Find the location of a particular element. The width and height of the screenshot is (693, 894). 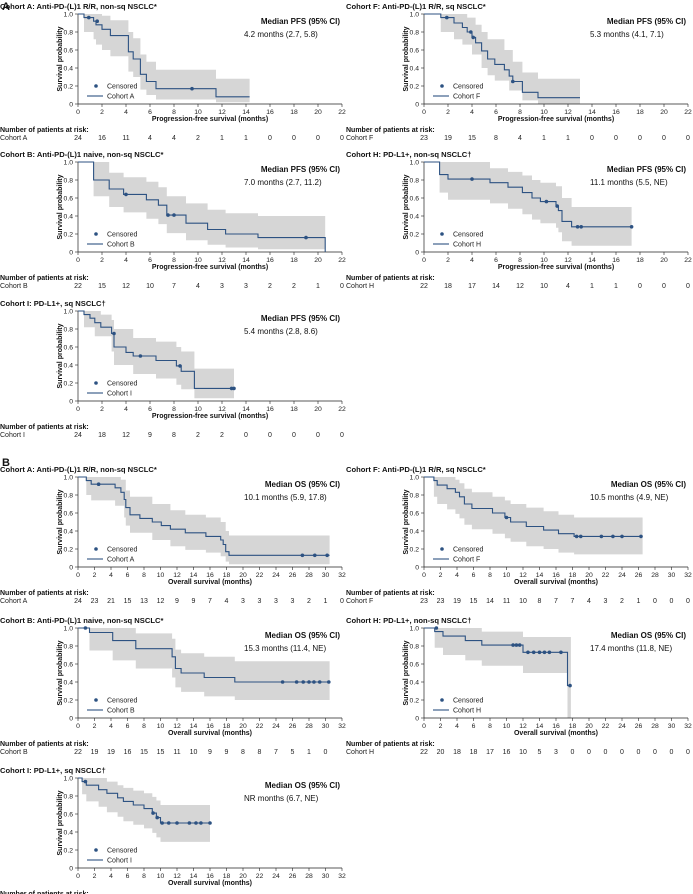

x-tick-label: 28 is located at coordinates (655, 575).